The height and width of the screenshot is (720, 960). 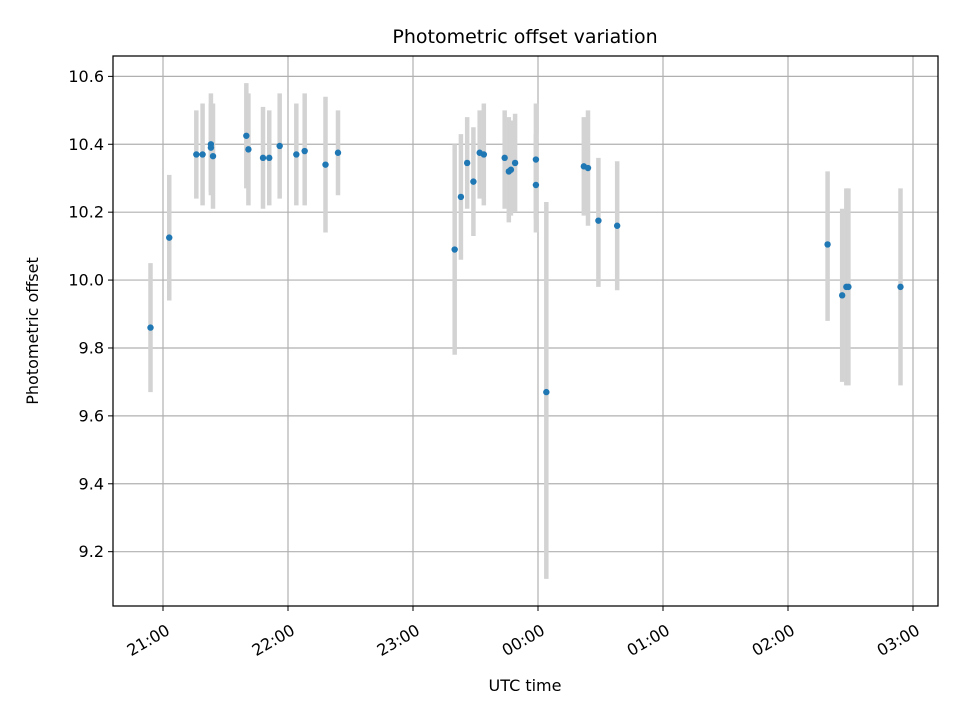 What do you see at coordinates (91, 551) in the screenshot?
I see `y-tick-label: 9.2` at bounding box center [91, 551].